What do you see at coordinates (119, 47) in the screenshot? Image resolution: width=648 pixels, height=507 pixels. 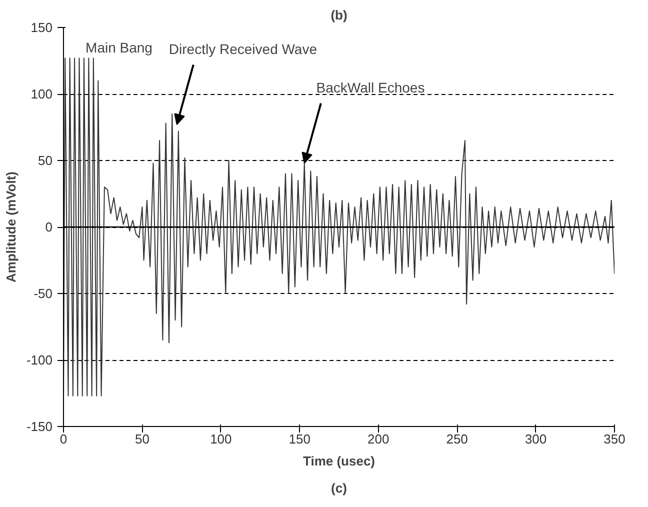 I see `annotation: Main Bang` at bounding box center [119, 47].